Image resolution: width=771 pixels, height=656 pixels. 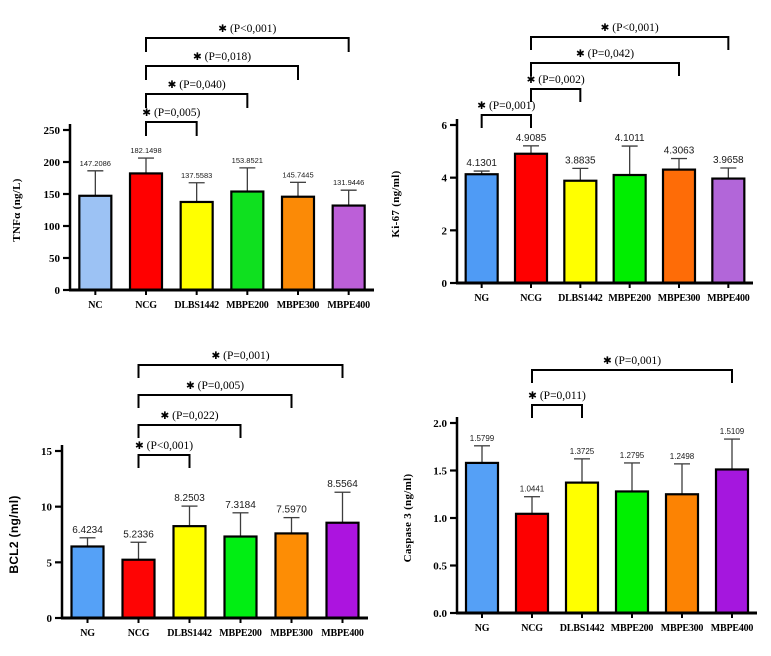 What do you see at coordinates (440, 567) in the screenshot?
I see `y-tick-label: 0.5` at bounding box center [440, 567].